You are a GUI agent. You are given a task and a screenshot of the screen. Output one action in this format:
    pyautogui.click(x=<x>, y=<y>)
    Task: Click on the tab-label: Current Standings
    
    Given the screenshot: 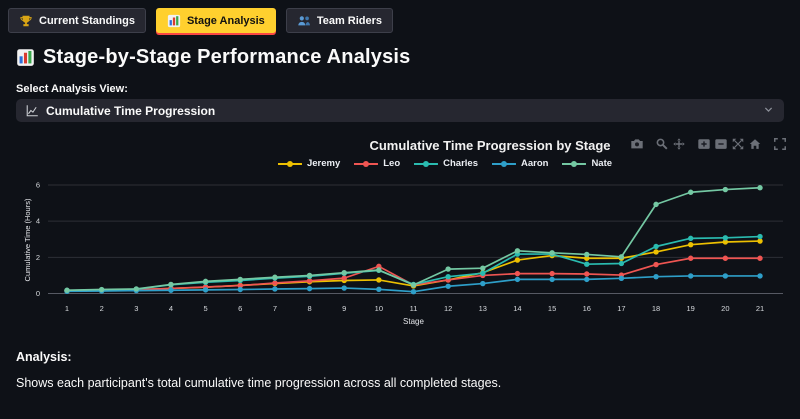 What is the action you would take?
    pyautogui.click(x=87, y=20)
    